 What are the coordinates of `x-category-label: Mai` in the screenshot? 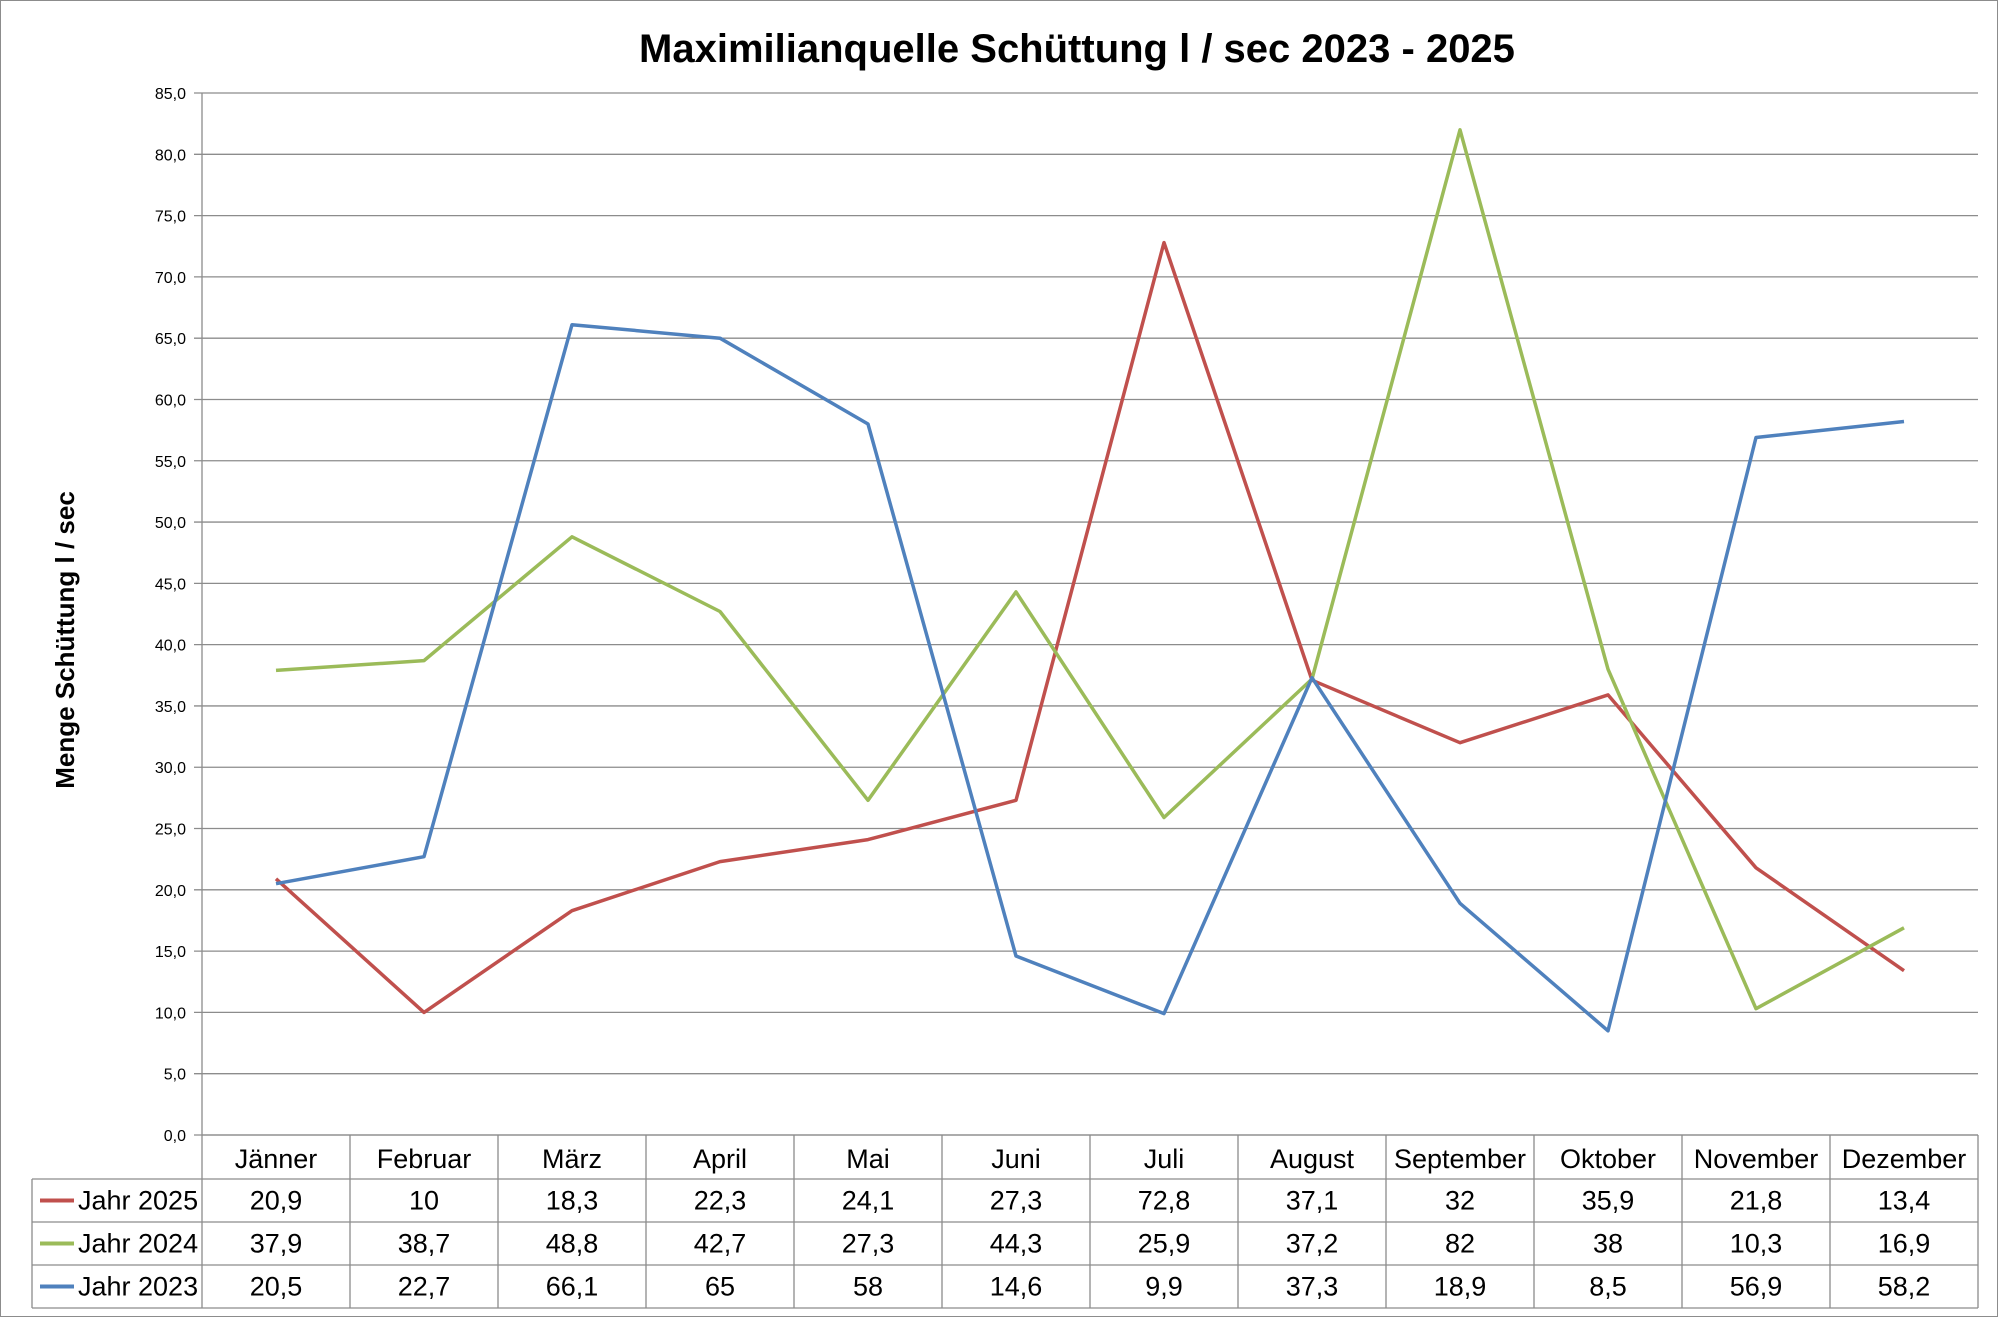 It's located at (868, 1159).